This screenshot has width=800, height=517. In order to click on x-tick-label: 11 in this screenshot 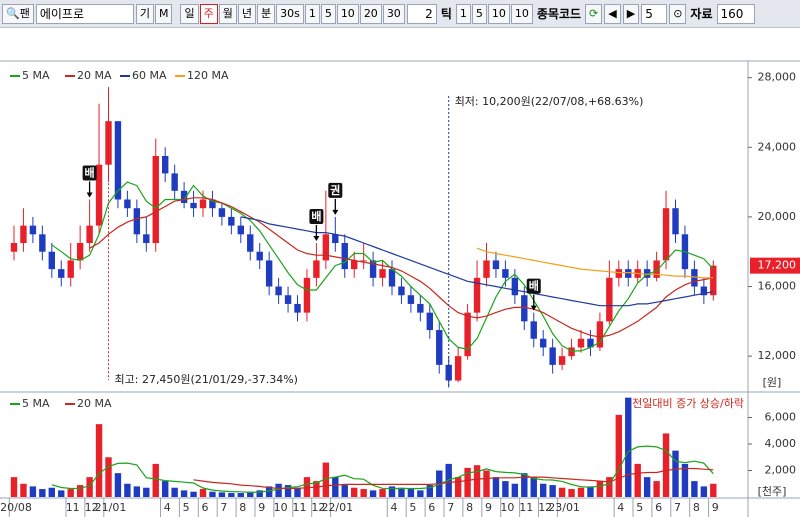, I will do `click(526, 507)`.